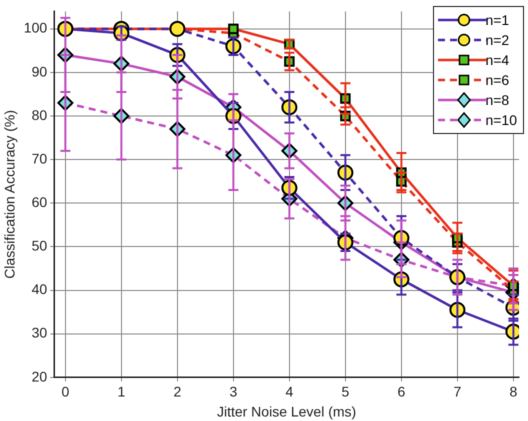  What do you see at coordinates (9, 194) in the screenshot?
I see `y-axis-title: Classification Accuracy (%)` at bounding box center [9, 194].